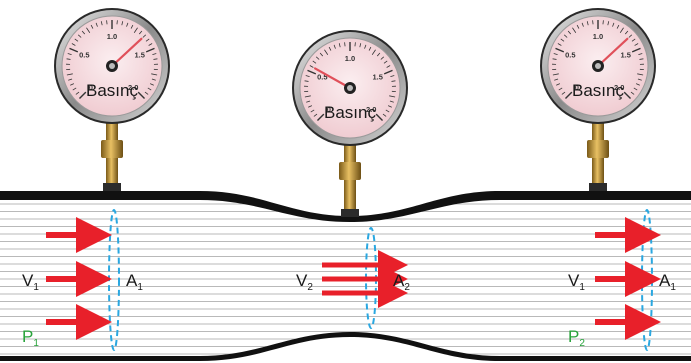 The image size is (691, 363). What do you see at coordinates (365, 279) in the screenshot?
I see `velocity-arrows-middle` at bounding box center [365, 279].